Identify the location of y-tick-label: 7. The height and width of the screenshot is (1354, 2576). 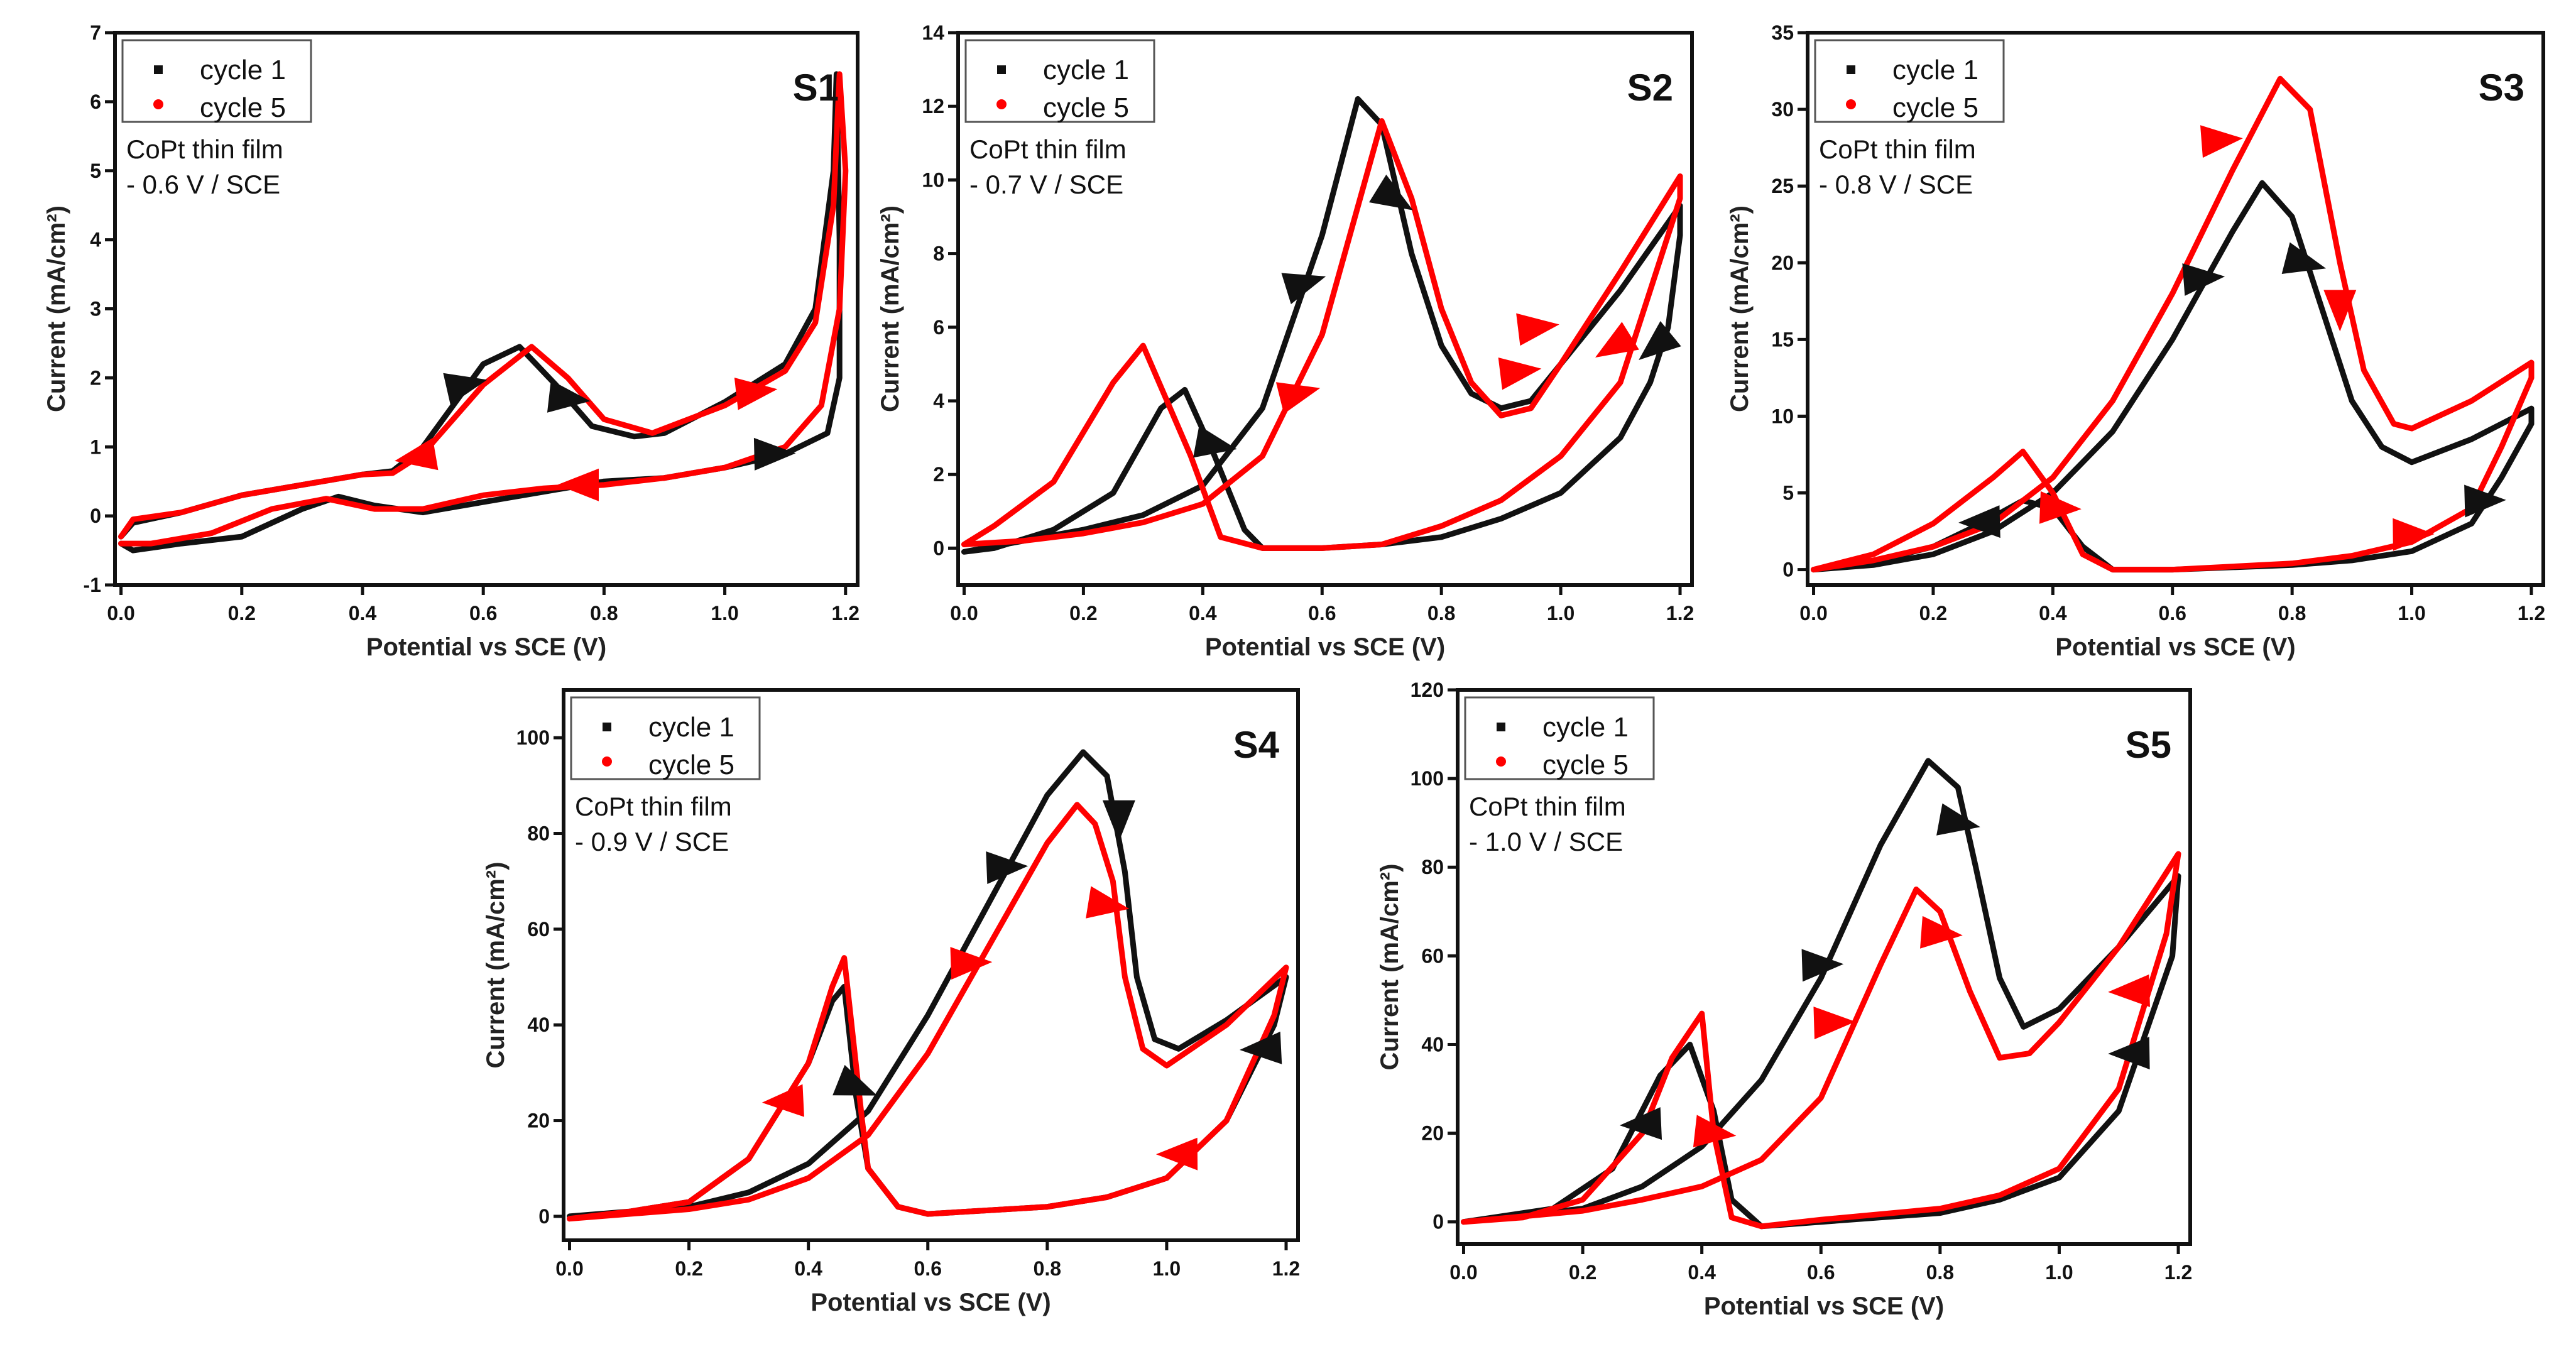
(95, 32).